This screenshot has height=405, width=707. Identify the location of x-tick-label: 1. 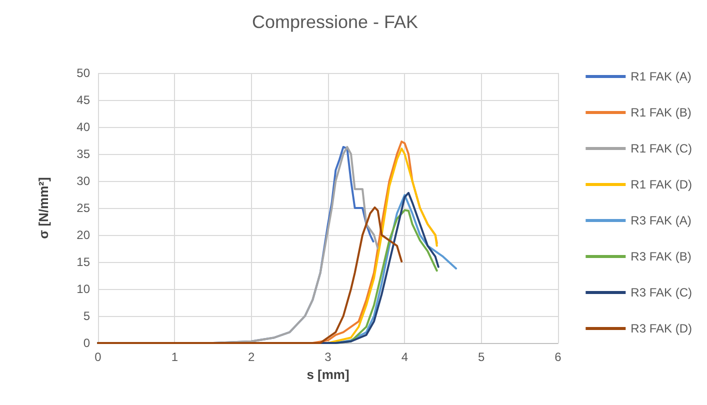
(174, 357).